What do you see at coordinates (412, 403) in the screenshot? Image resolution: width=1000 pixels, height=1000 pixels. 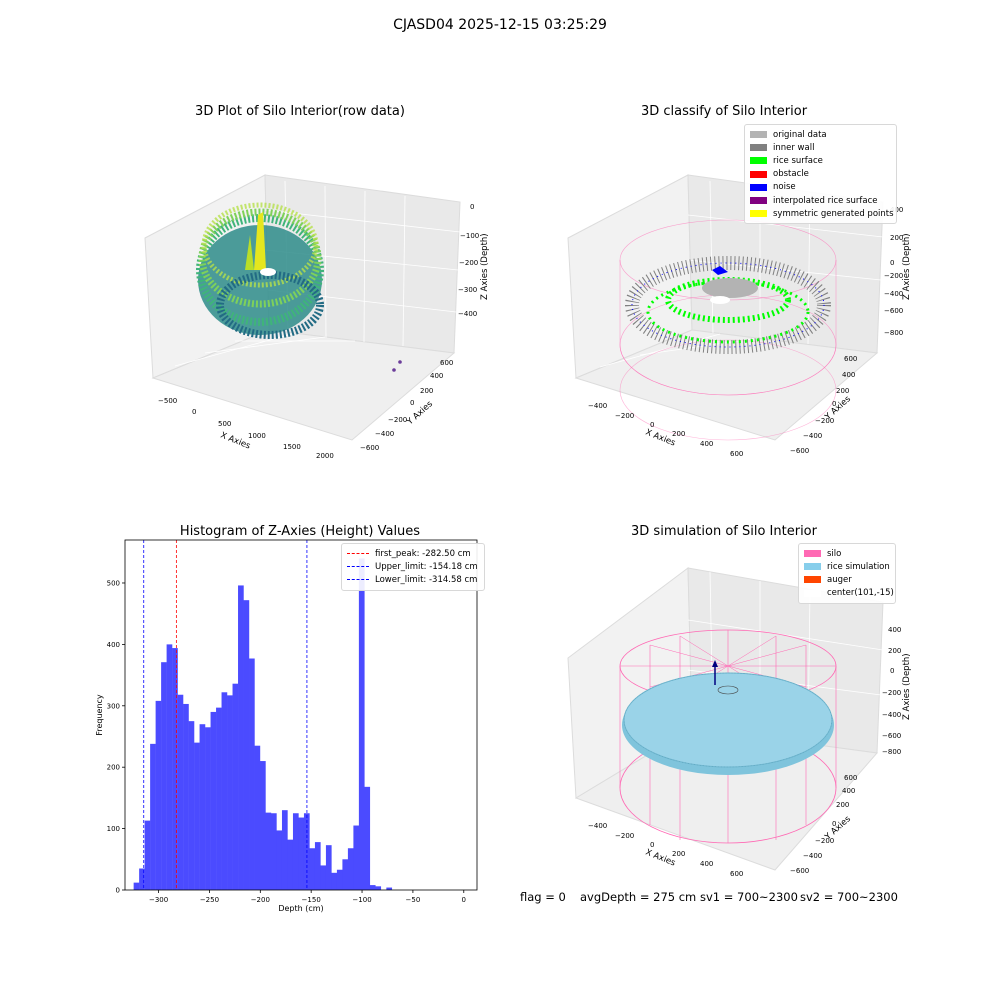 I see `raw-y-tick-3: 0` at bounding box center [412, 403].